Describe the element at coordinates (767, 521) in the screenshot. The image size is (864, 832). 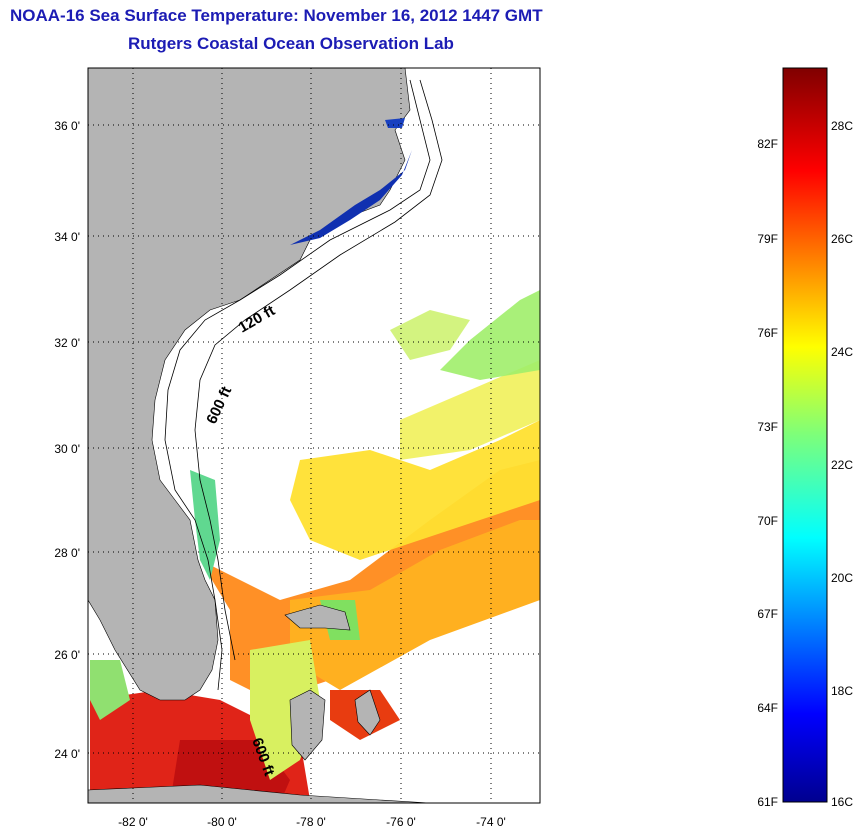
I see `colorbar-f-label: 70F` at that location.